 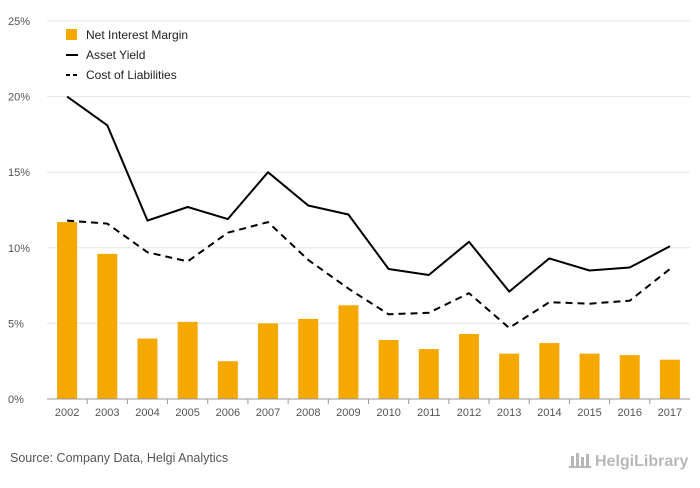 What do you see at coordinates (368, 401) in the screenshot?
I see `axes` at bounding box center [368, 401].